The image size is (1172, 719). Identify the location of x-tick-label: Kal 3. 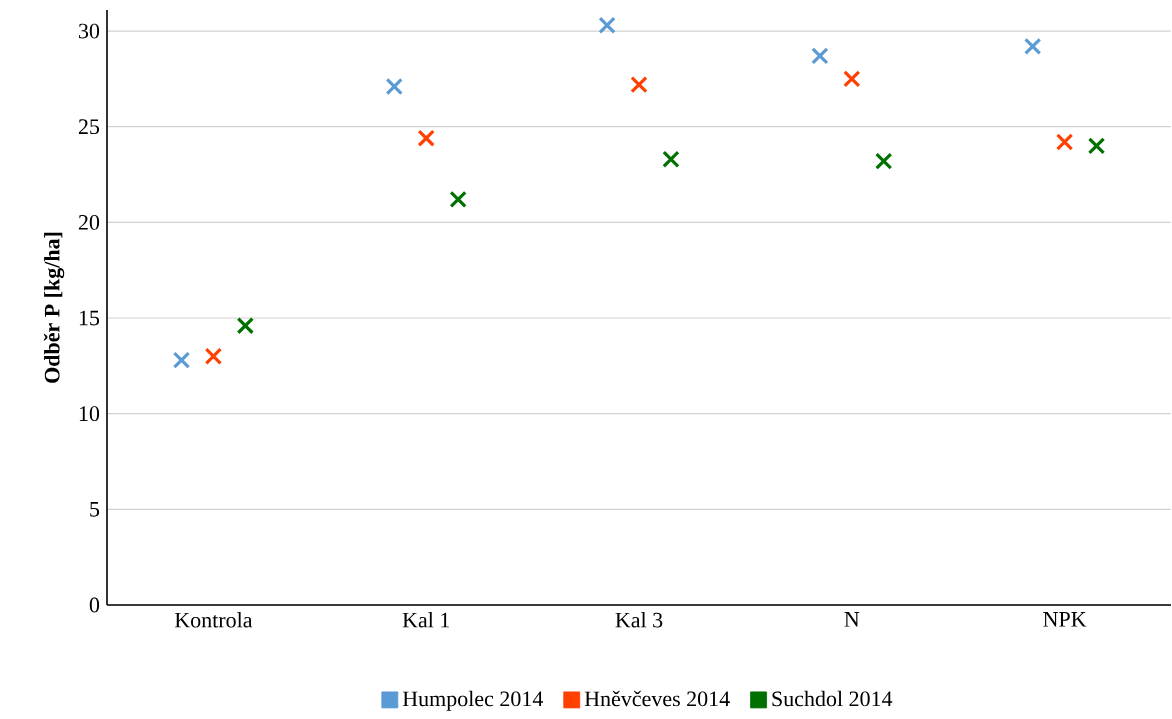
(639, 620).